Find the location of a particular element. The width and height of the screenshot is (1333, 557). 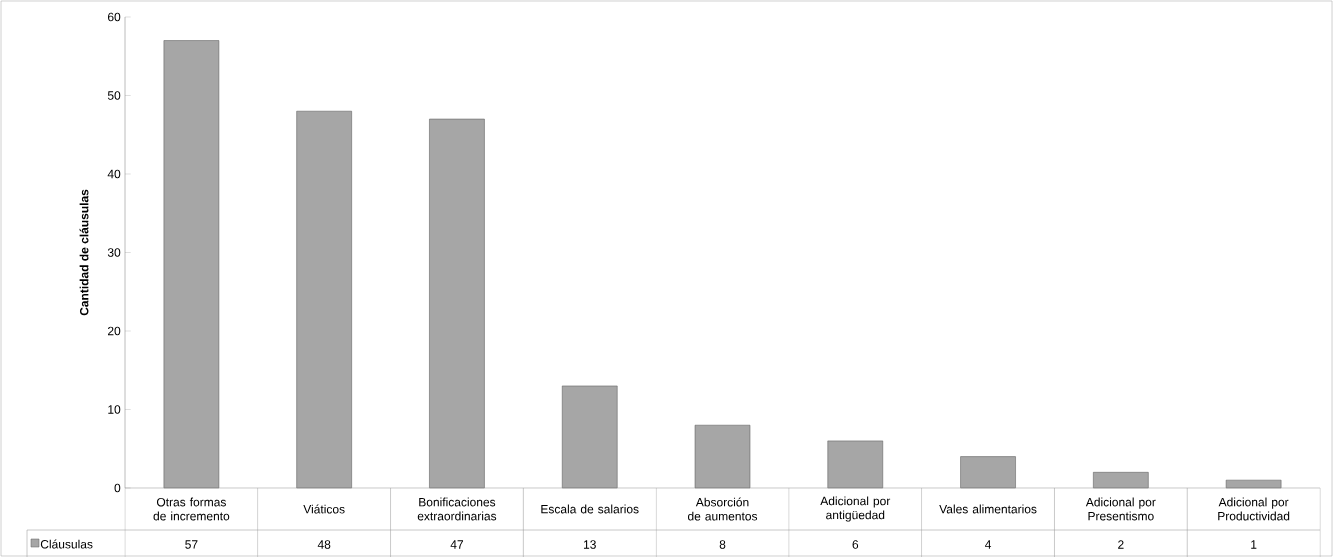

x-tick-label: Vales alimentarios is located at coordinates (988, 509).